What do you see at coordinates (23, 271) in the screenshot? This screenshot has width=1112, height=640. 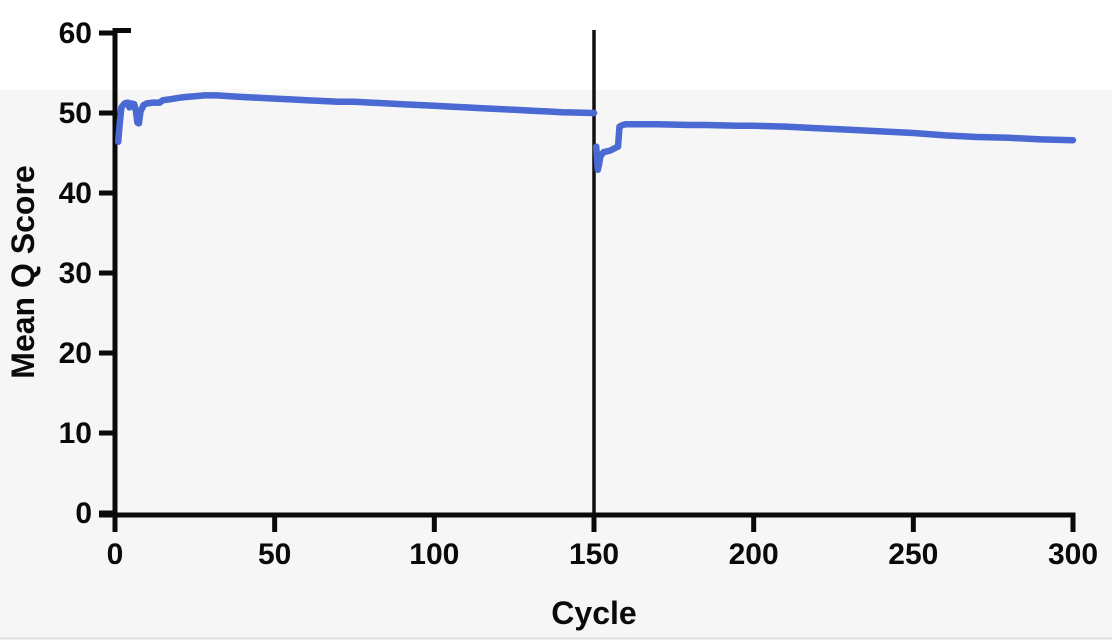 I see `y-axis-title: Mean Q Score` at bounding box center [23, 271].